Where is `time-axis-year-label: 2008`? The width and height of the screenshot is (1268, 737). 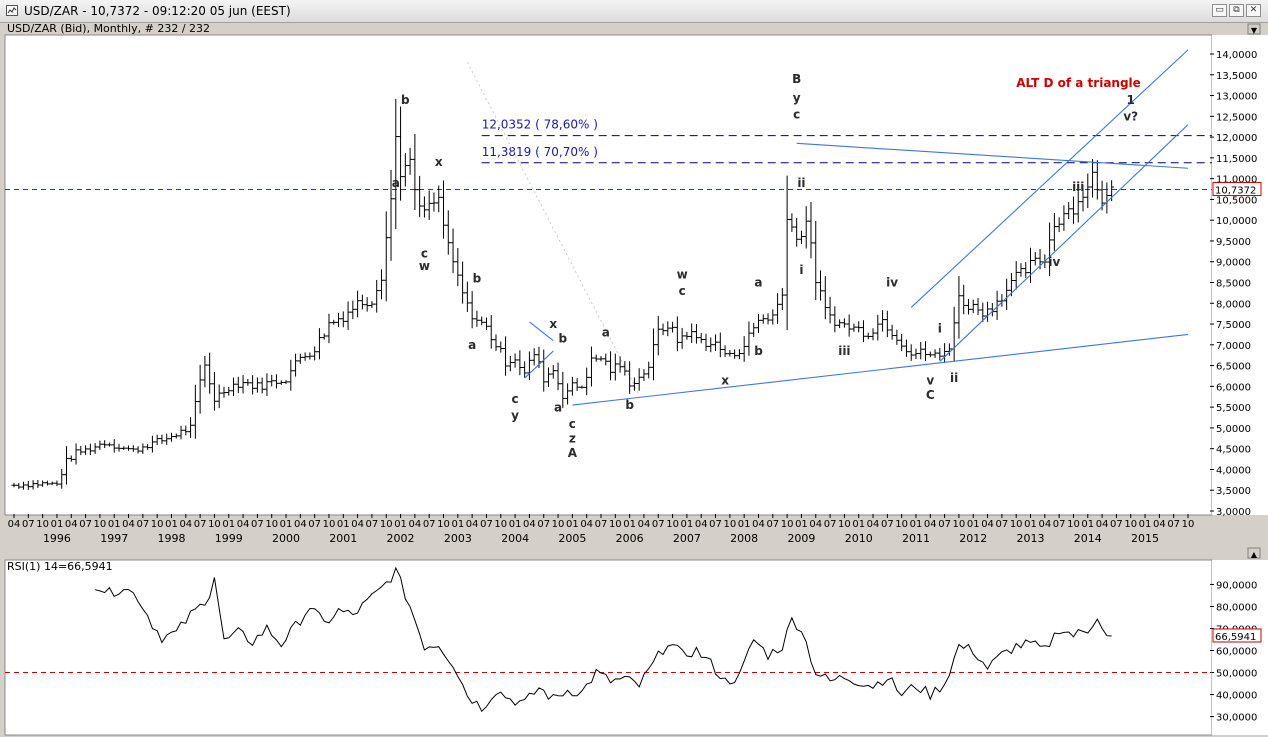
time-axis-year-label: 2008 is located at coordinates (744, 538).